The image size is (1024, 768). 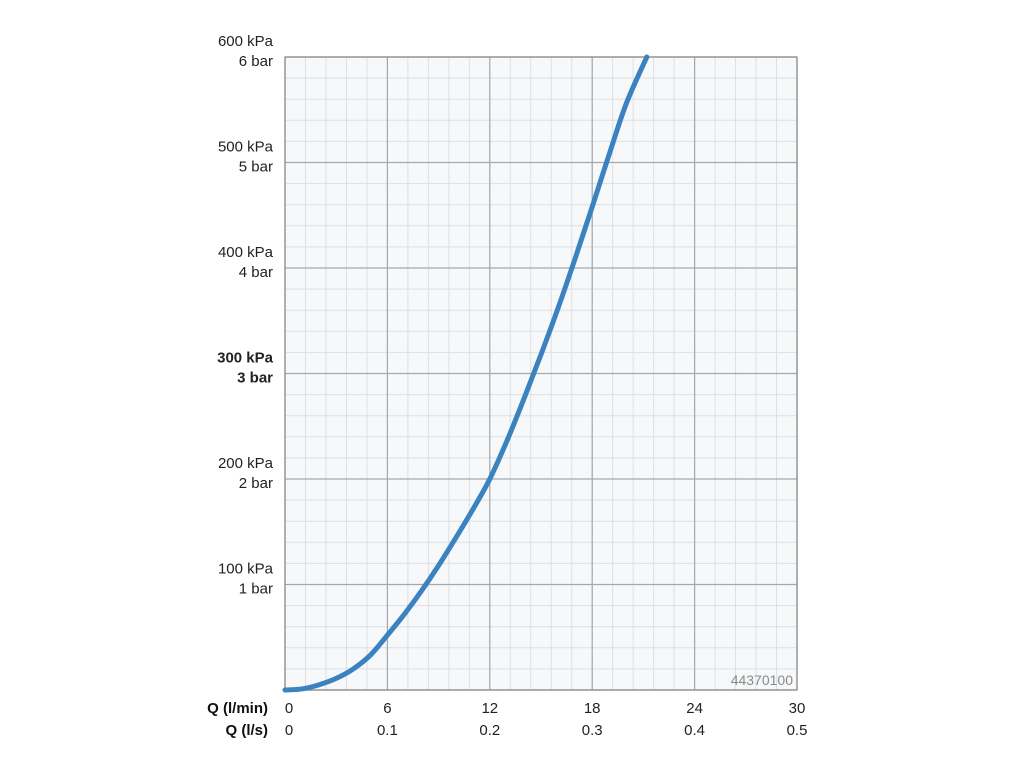 What do you see at coordinates (489, 730) in the screenshot?
I see `x-tick-label: 0.2` at bounding box center [489, 730].